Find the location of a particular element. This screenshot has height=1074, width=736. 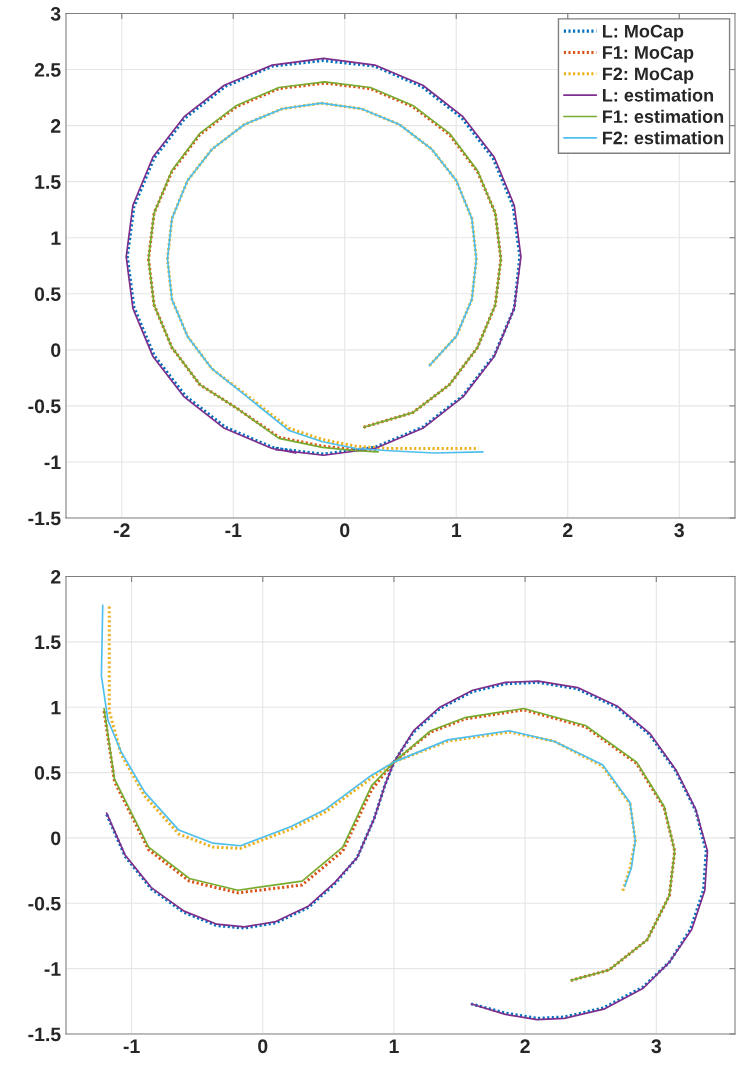

x-tick-label: -2 is located at coordinates (121, 530).